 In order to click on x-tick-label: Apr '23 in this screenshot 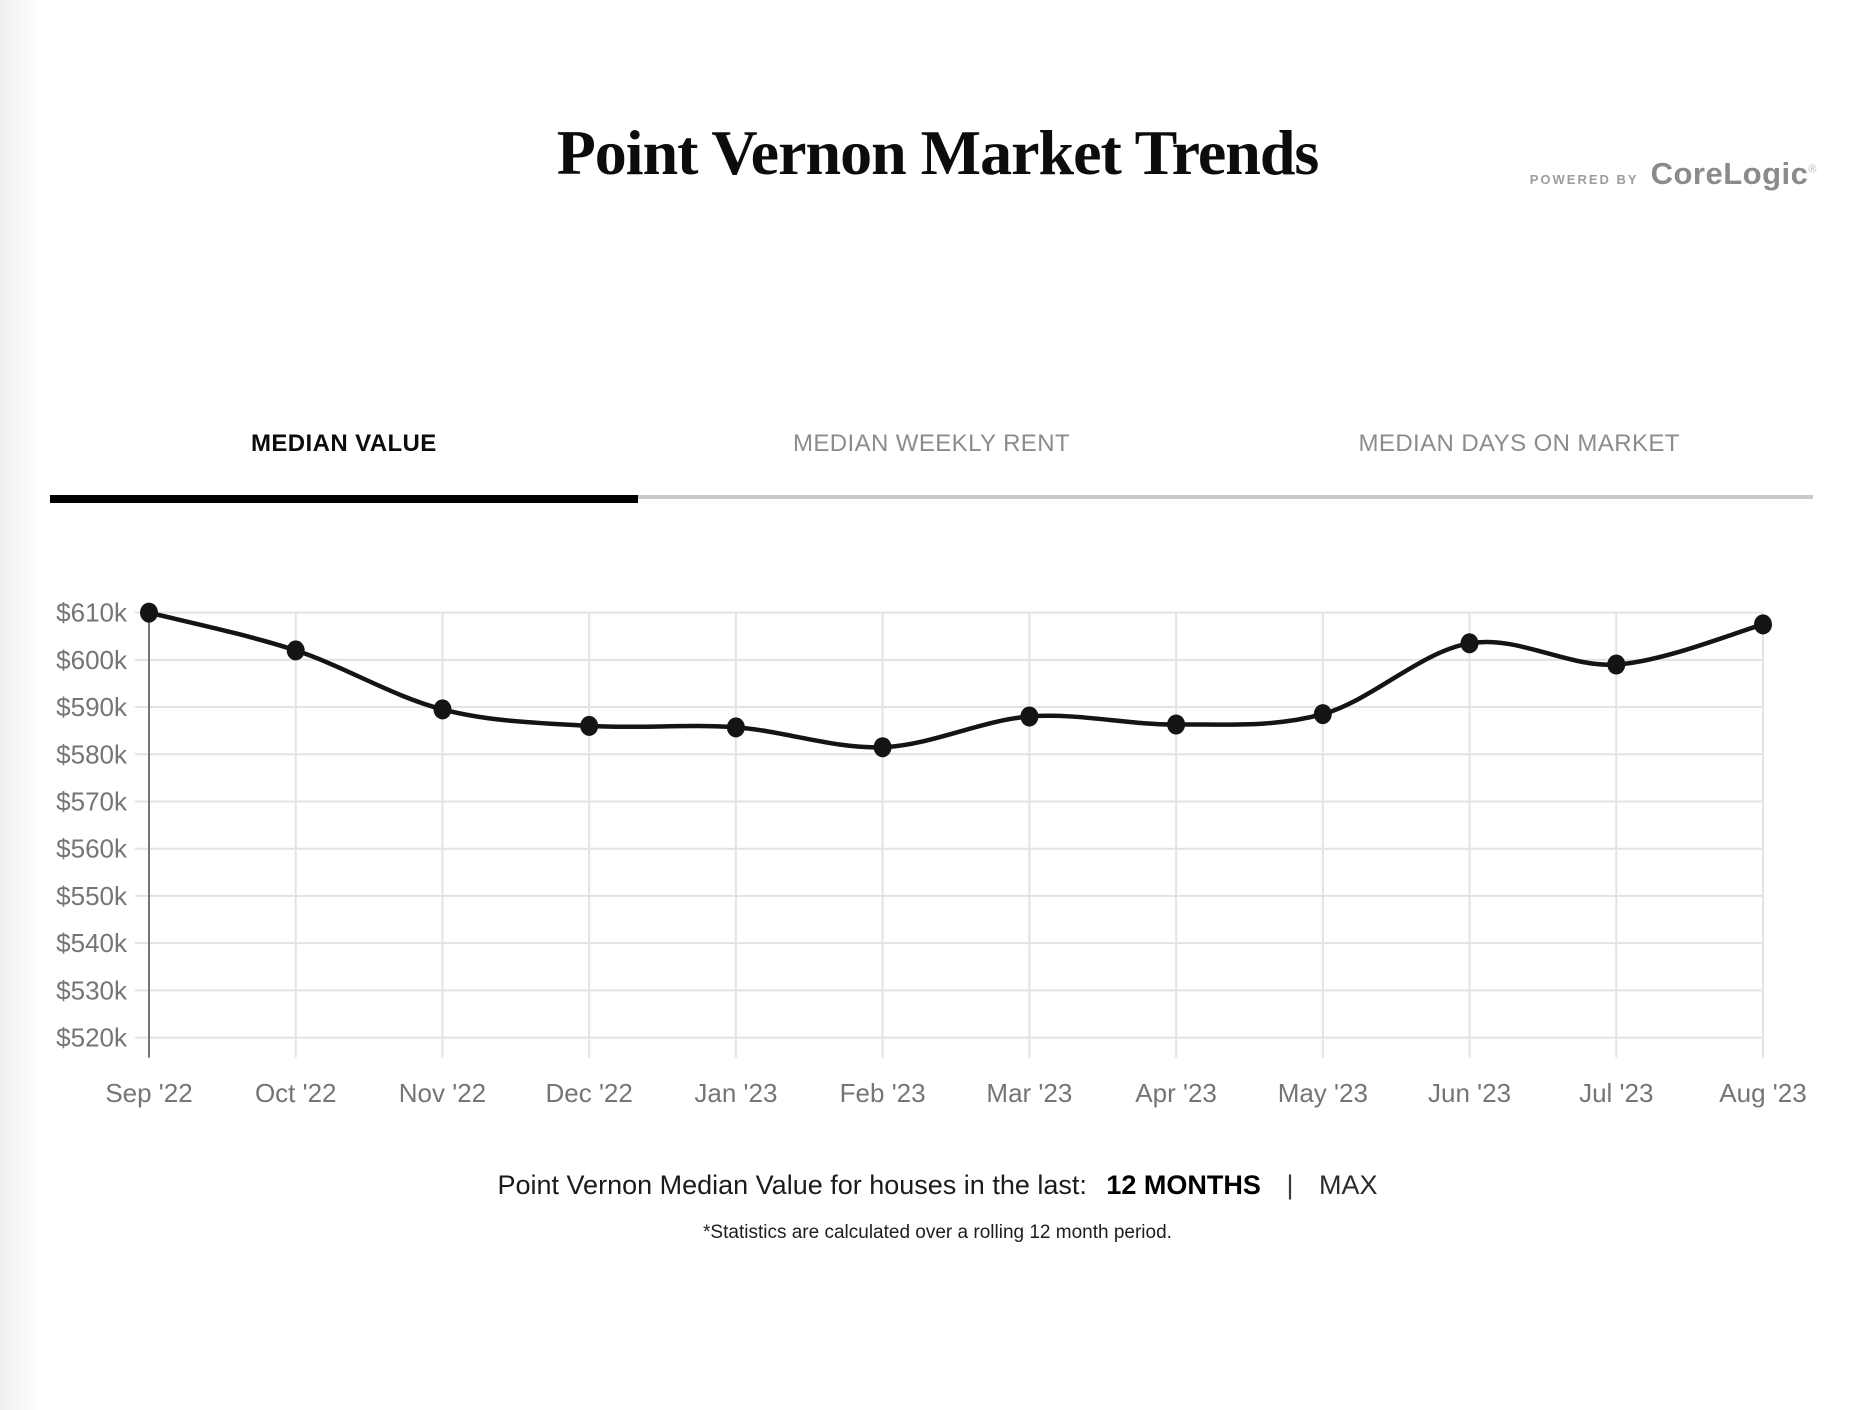, I will do `click(1176, 1093)`.